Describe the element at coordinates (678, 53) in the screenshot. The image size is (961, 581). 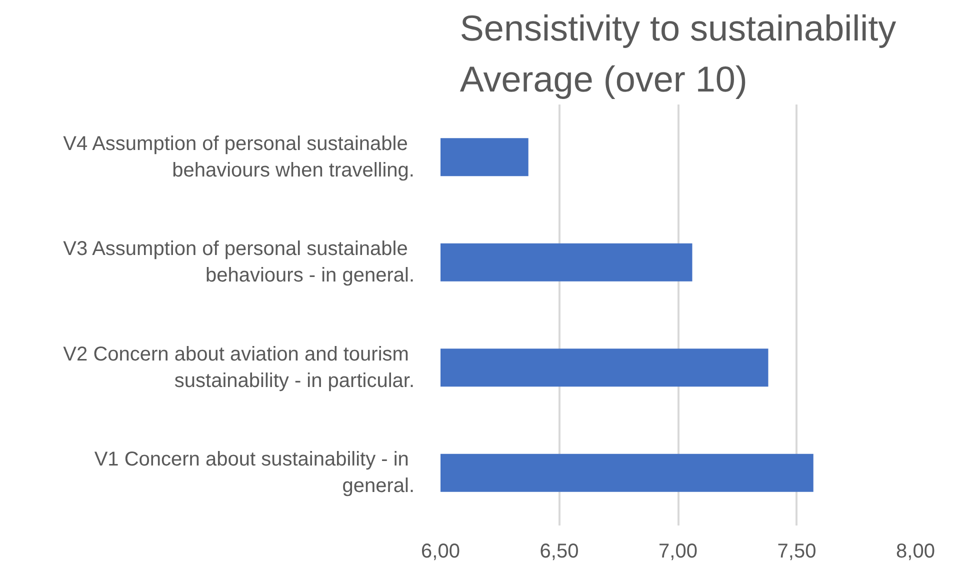
I see `chart-title: Sensistivity to sustainability Average (over 10)` at that location.